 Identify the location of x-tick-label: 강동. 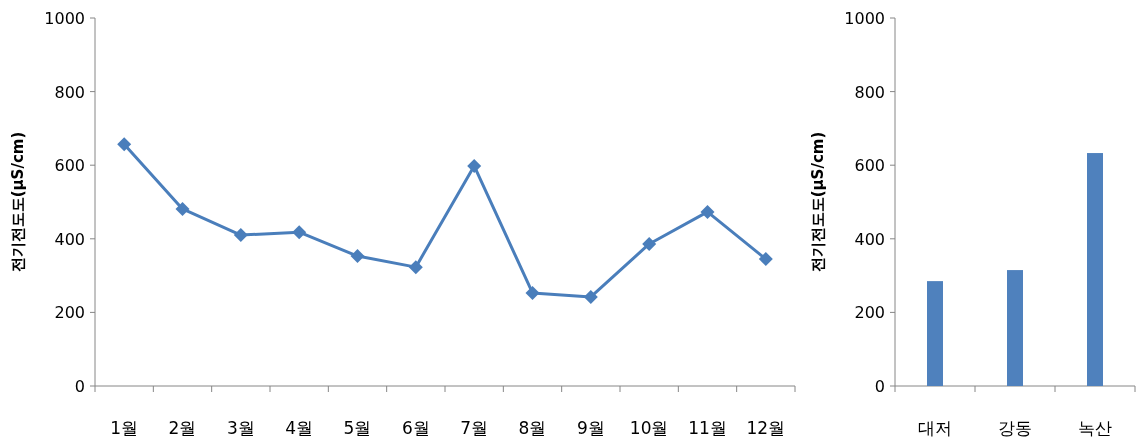
(1015, 428).